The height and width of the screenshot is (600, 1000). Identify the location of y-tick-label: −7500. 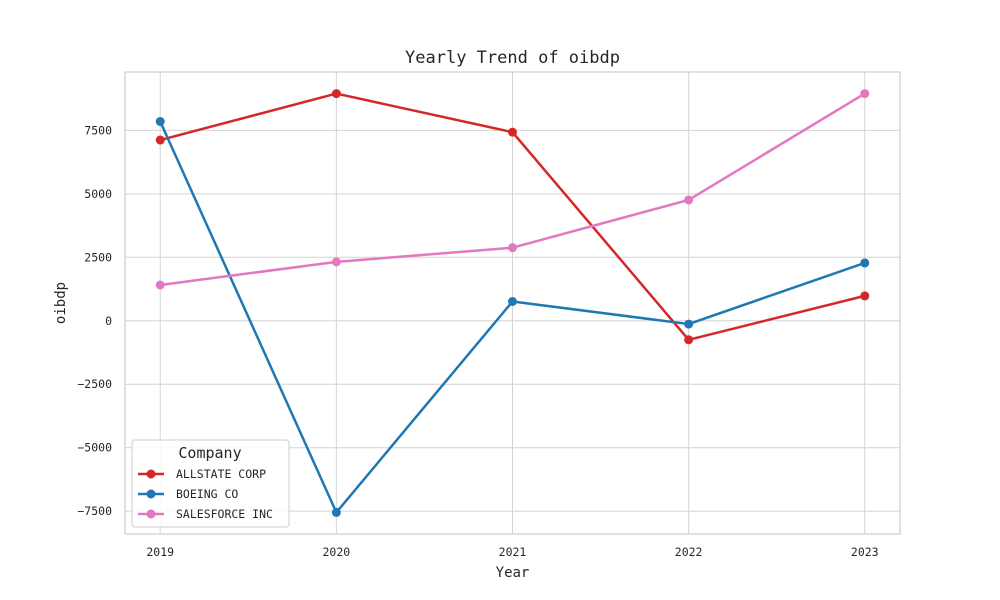
(94, 511).